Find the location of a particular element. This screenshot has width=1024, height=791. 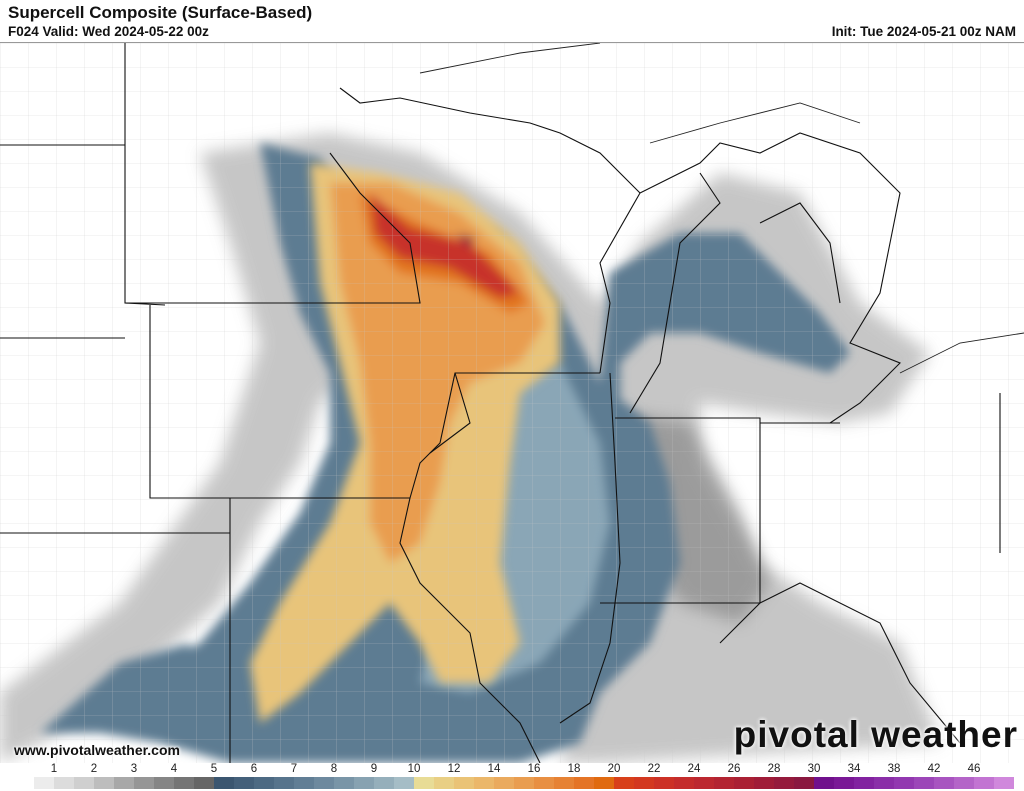

colorbar-label: 34 is located at coordinates (854, 769).